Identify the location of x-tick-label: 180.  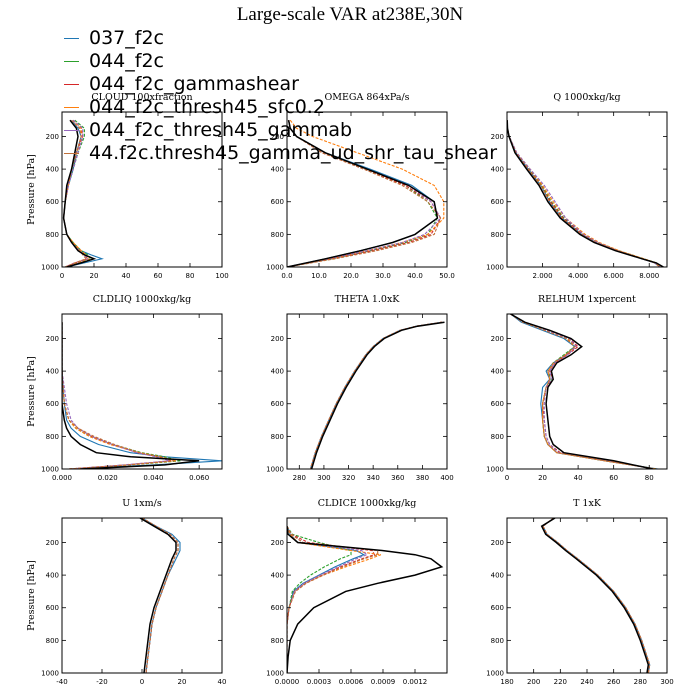
(506, 682).